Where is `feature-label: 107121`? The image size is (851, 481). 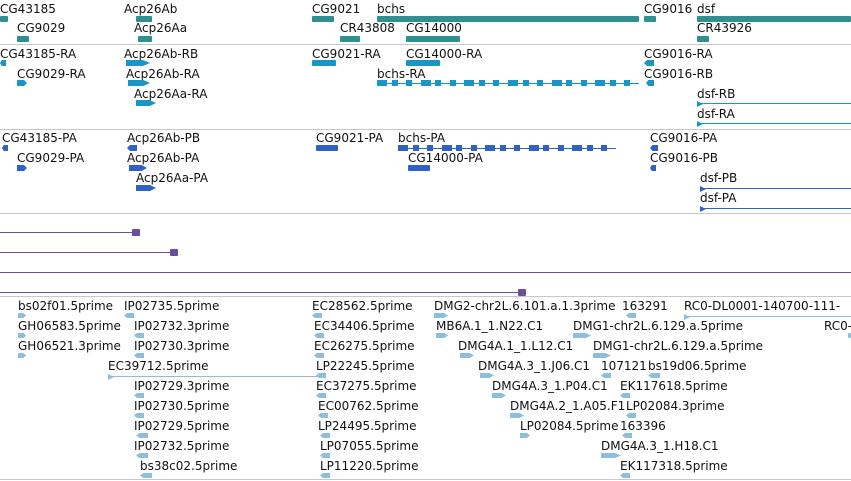 feature-label: 107121 is located at coordinates (624, 366).